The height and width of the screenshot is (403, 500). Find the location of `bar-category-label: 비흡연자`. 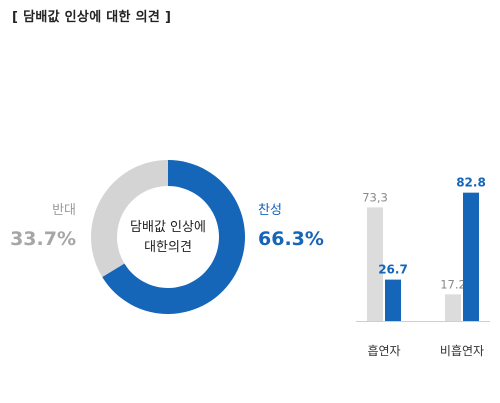

bar-category-label: 비흡연자 is located at coordinates (462, 351).